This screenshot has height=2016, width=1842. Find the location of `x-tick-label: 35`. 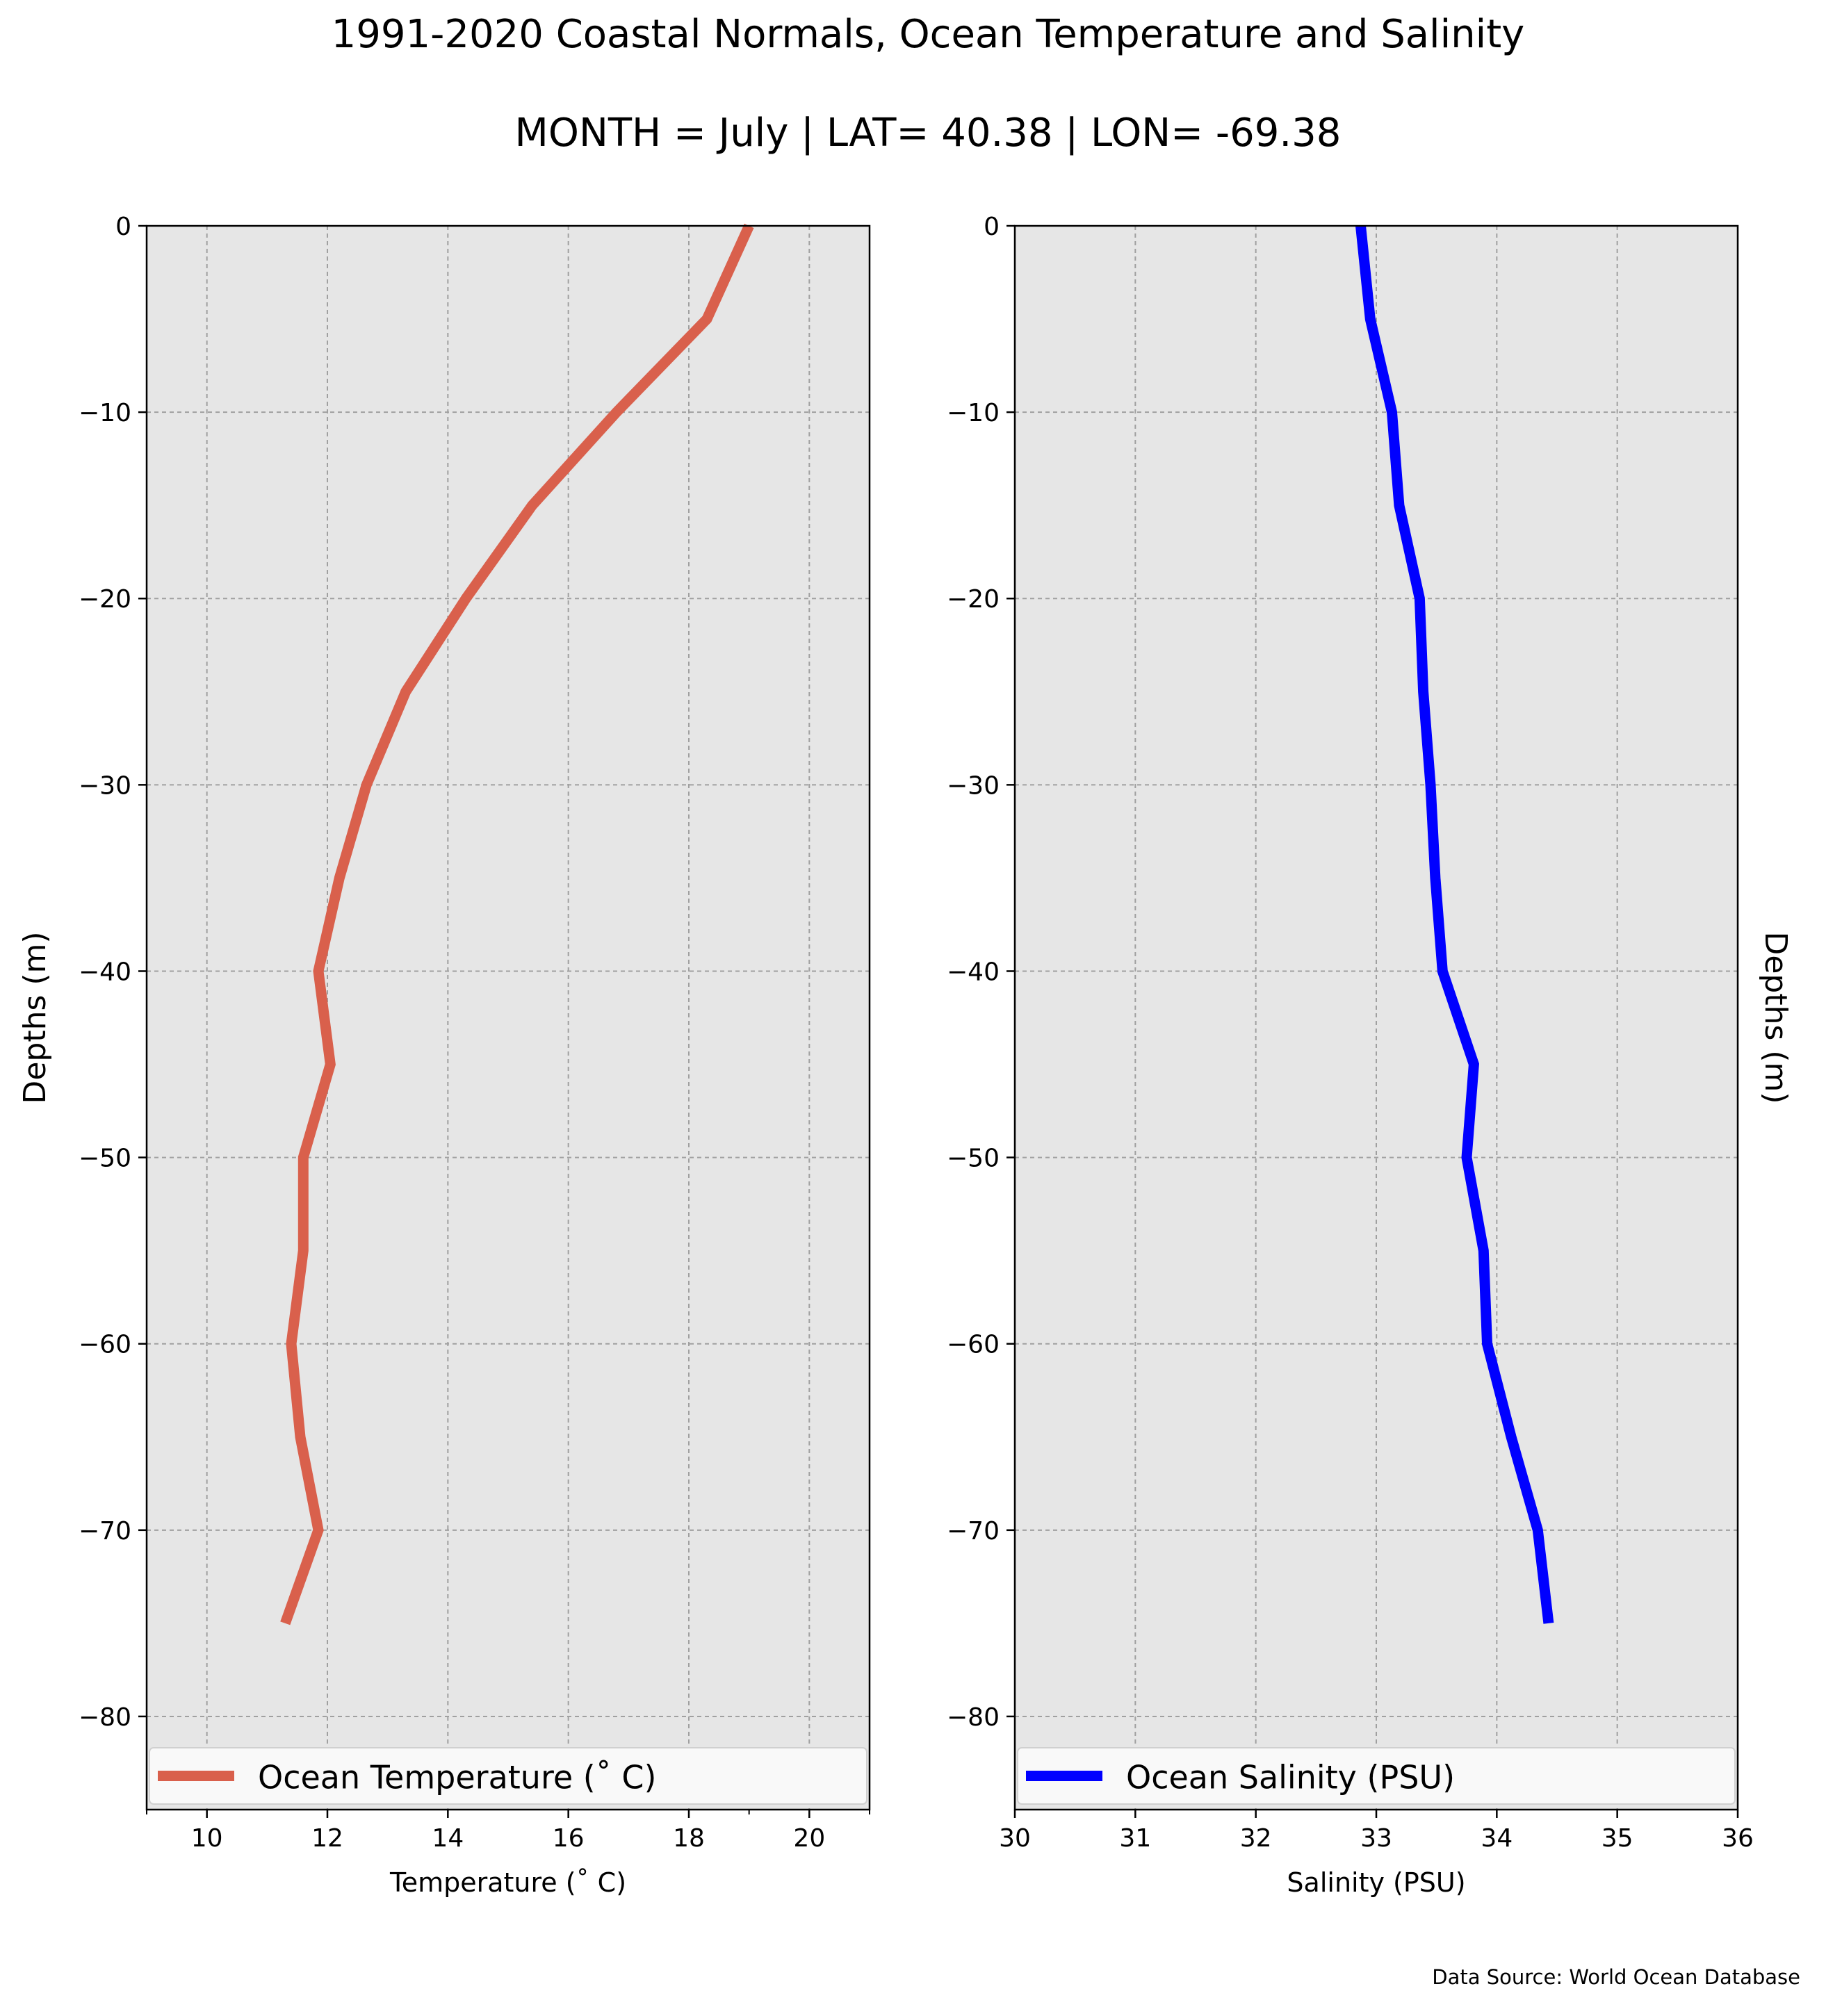

x-tick-label: 35 is located at coordinates (1617, 1838).